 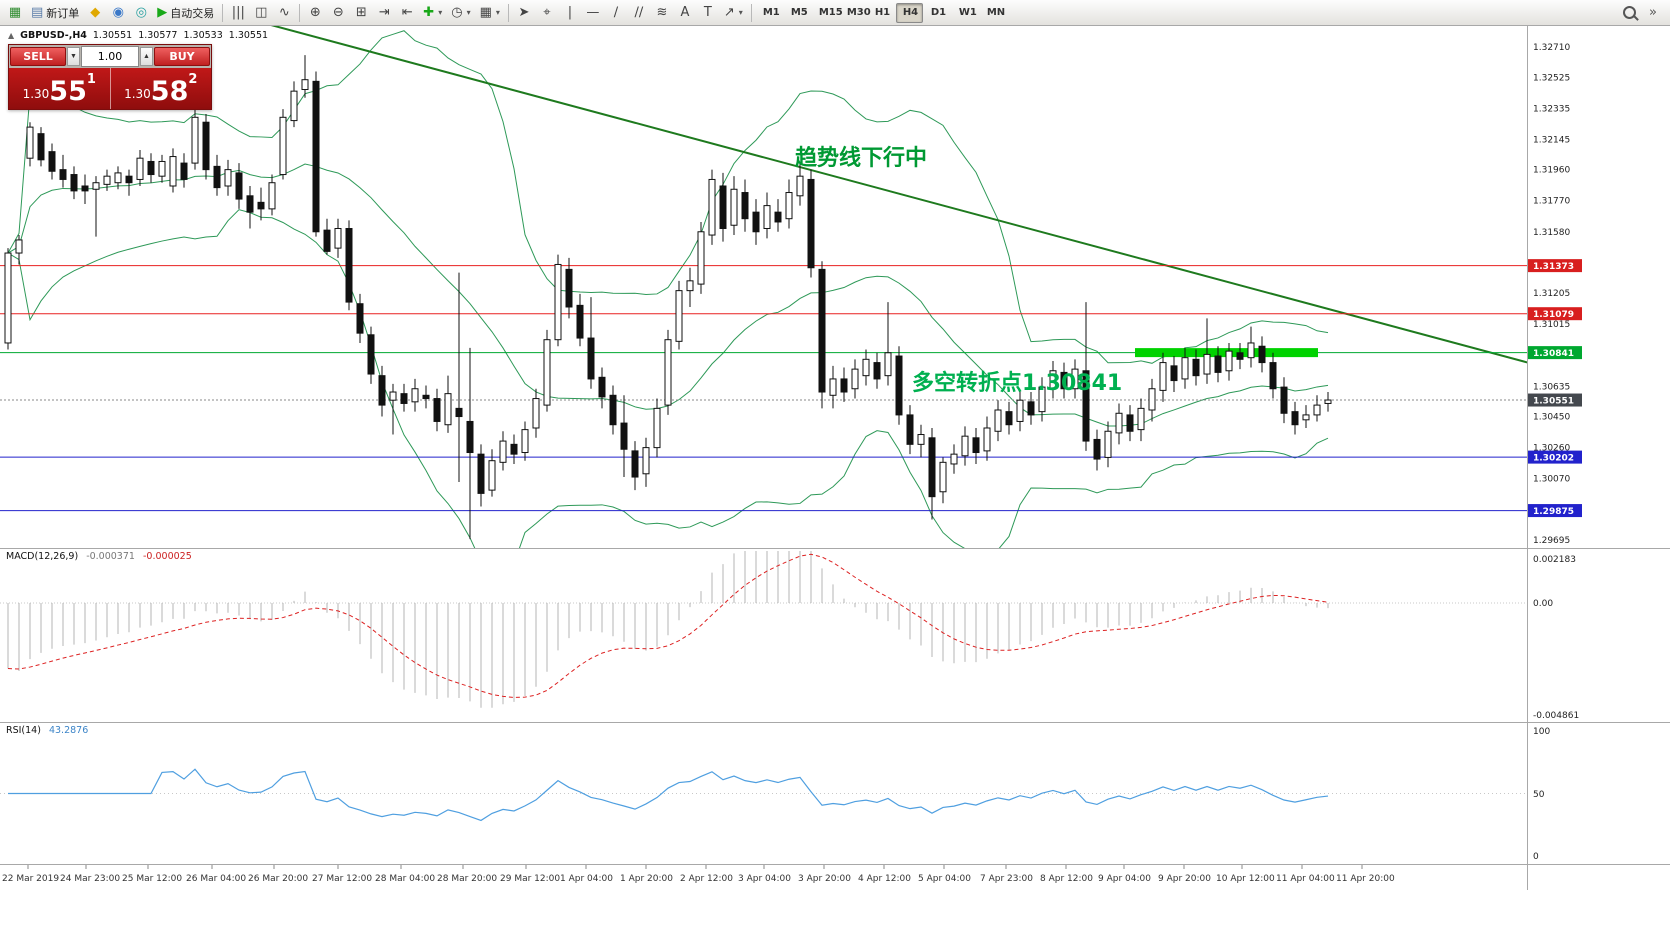 What do you see at coordinates (468, 12) in the screenshot?
I see `chevron-down-icon: ▾` at bounding box center [468, 12].